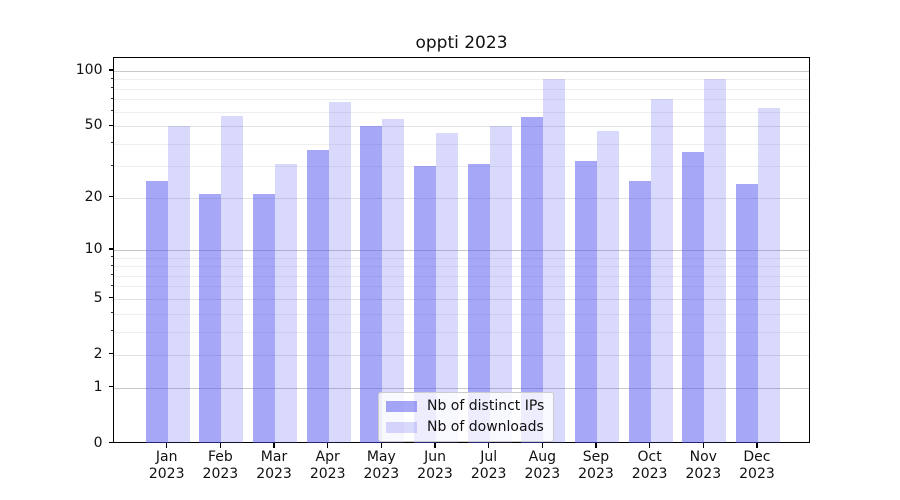 This screenshot has height=500, width=900. What do you see at coordinates (317, 296) in the screenshot?
I see `bar-ips-apr` at bounding box center [317, 296].